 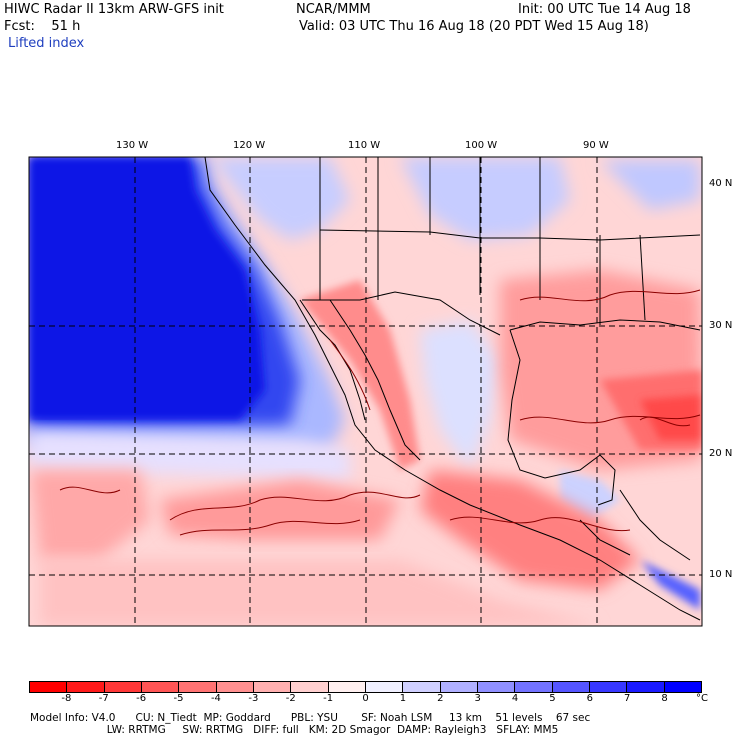 I want to click on colorbar, so click(x=365, y=687).